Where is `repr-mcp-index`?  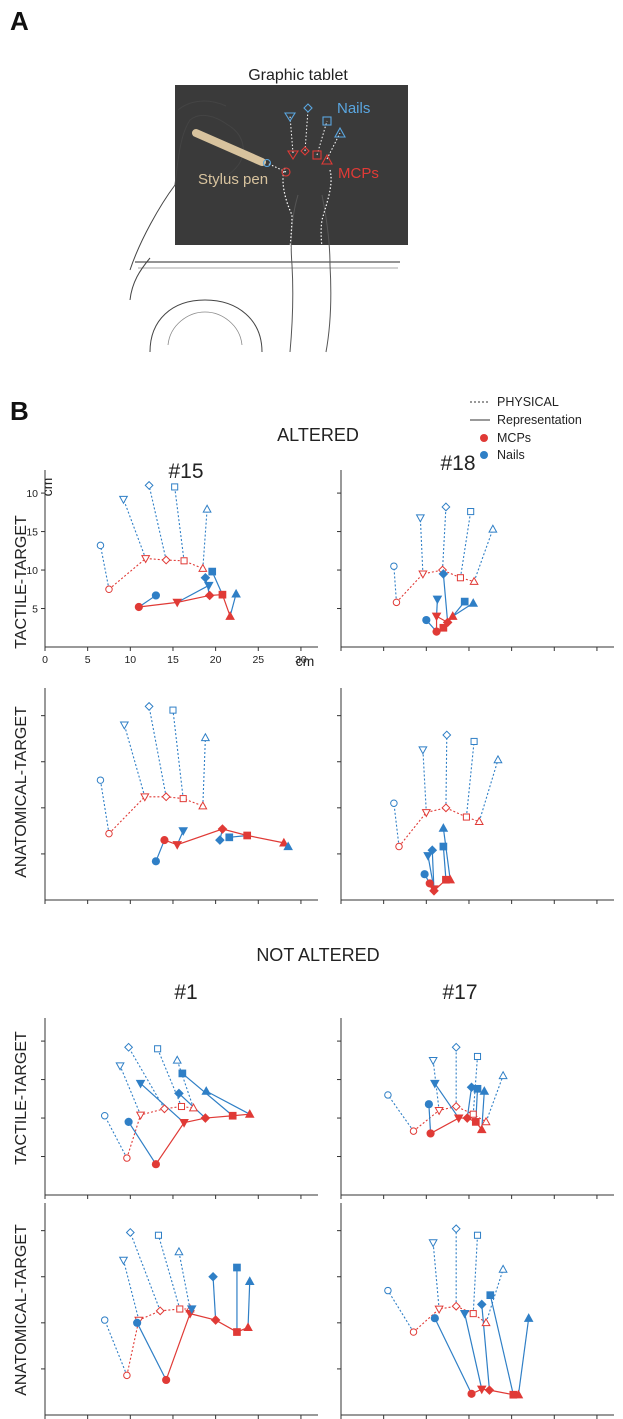
repr-mcp-index is located at coordinates (177, 845).